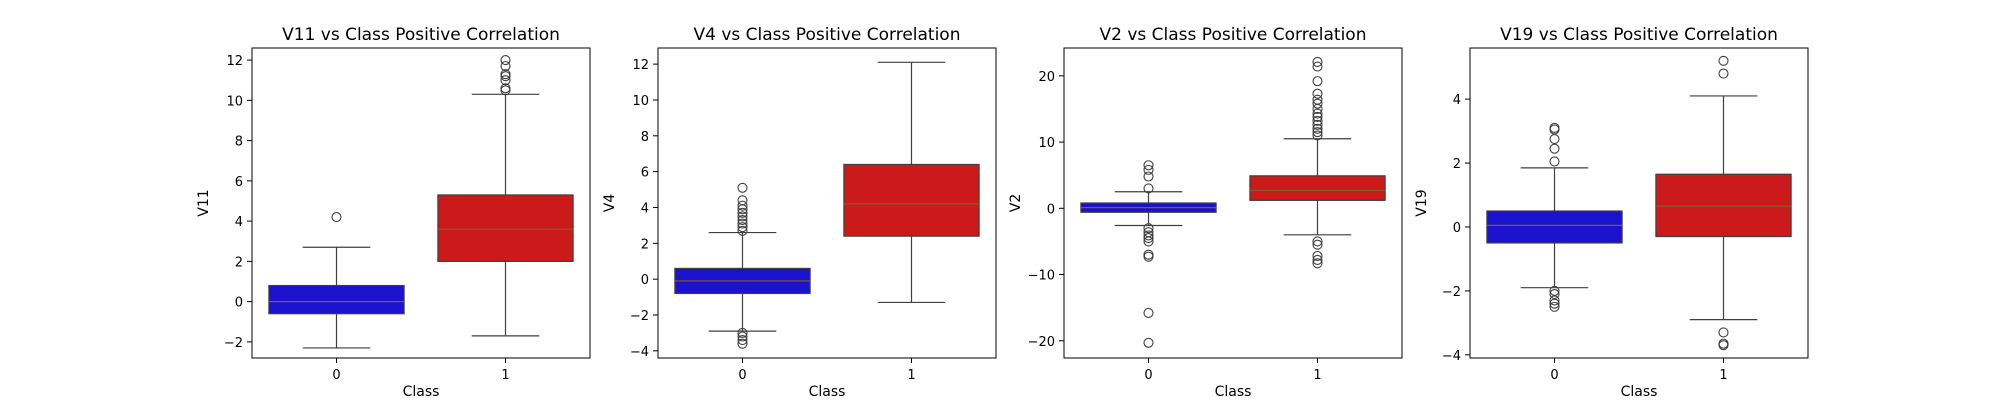  Describe the element at coordinates (1046, 77) in the screenshot. I see `y-tick-label: 20` at that location.